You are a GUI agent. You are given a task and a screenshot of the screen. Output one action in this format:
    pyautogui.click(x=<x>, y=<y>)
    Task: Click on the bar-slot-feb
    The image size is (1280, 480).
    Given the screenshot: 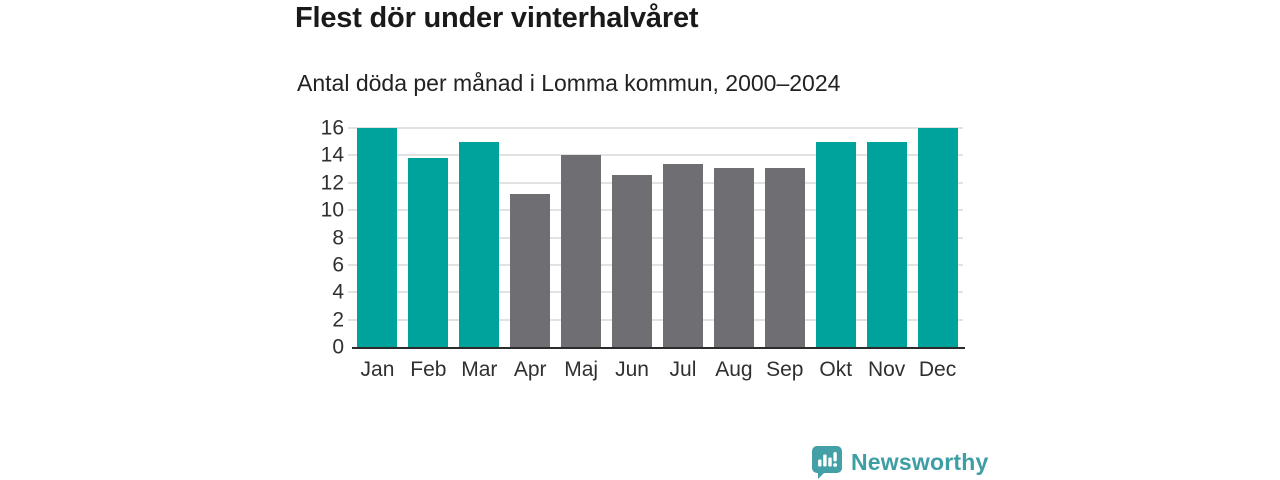 What is the action you would take?
    pyautogui.click(x=428, y=237)
    